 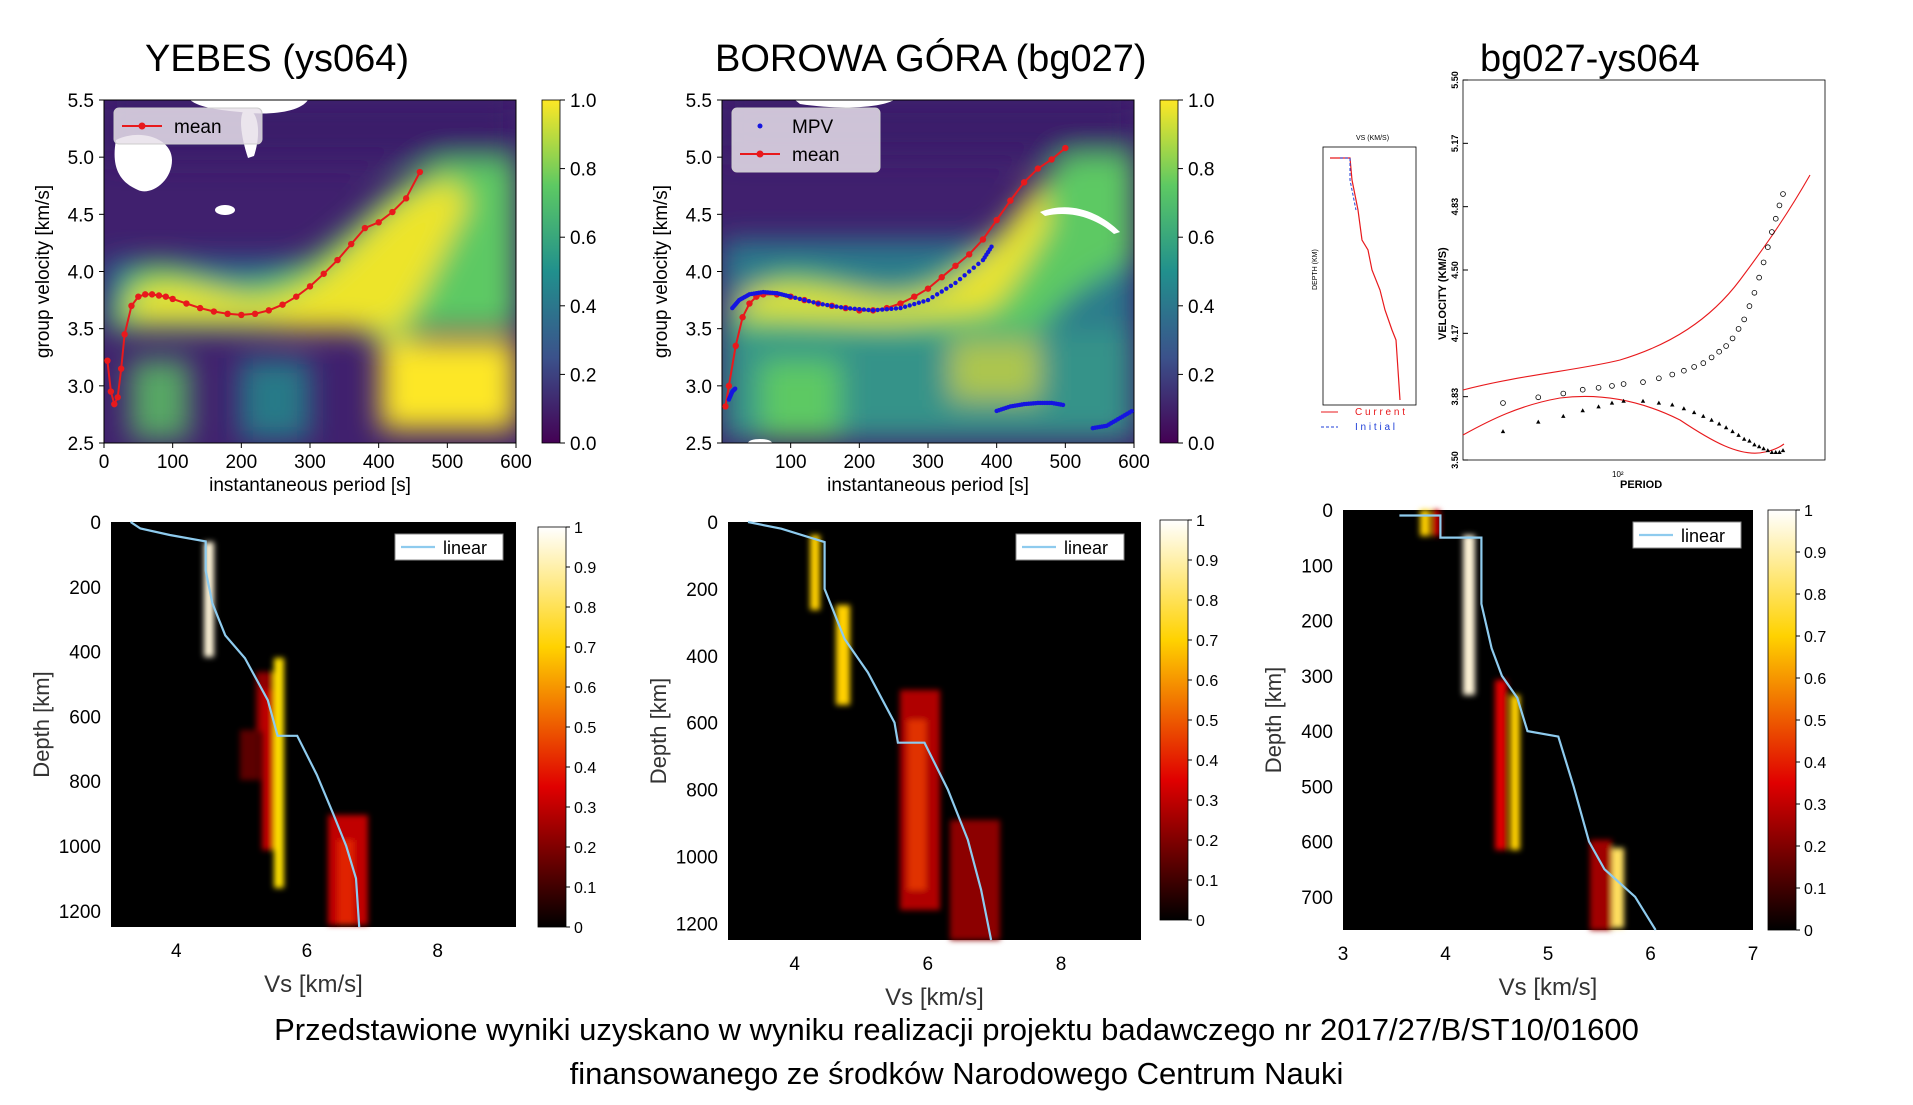 What do you see at coordinates (1815, 805) in the screenshot?
I see `colorbar-tick-label-vs-diff: 0.3` at bounding box center [1815, 805].